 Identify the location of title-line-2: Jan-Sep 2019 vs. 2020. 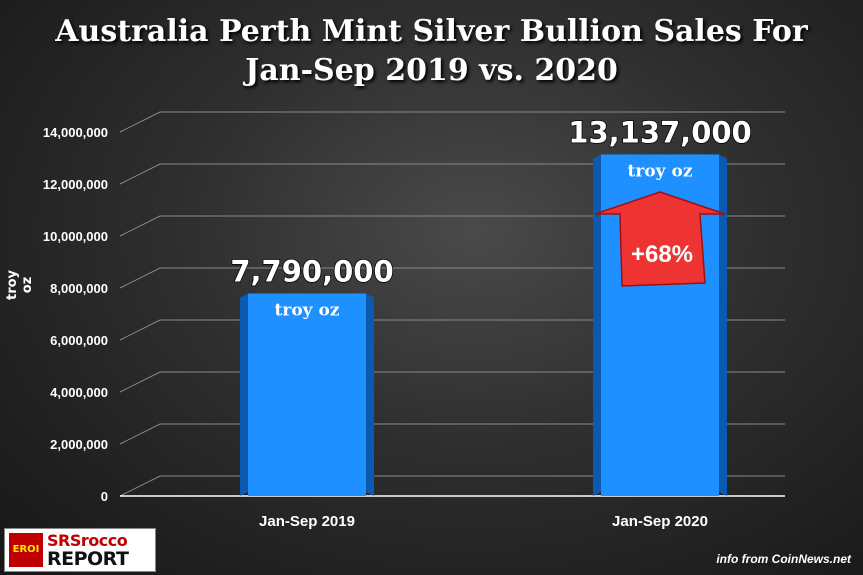
(431, 70).